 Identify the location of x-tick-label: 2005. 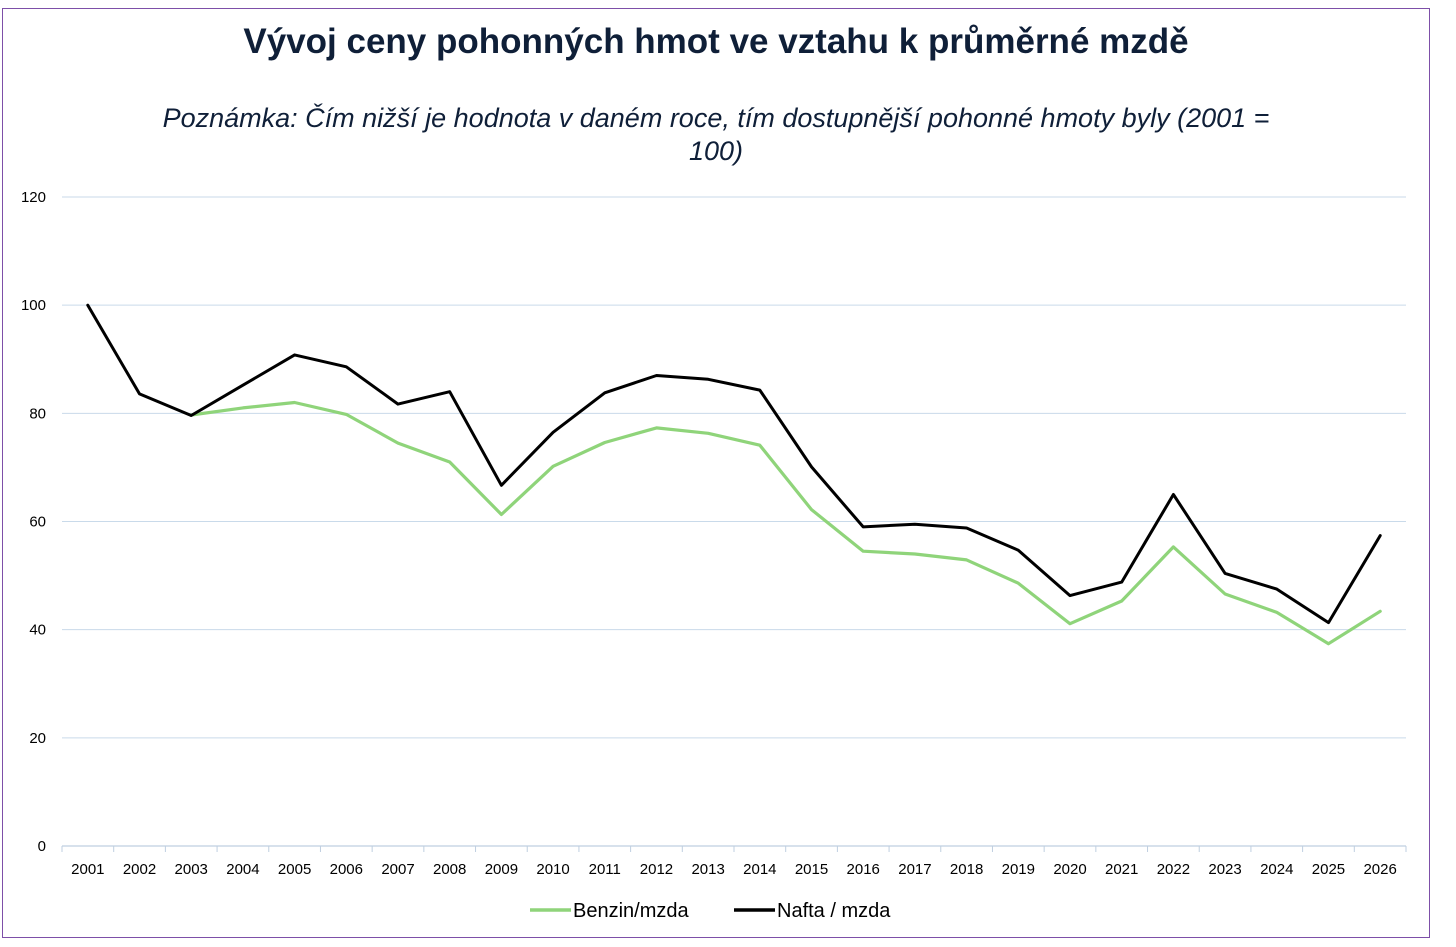
(294, 869).